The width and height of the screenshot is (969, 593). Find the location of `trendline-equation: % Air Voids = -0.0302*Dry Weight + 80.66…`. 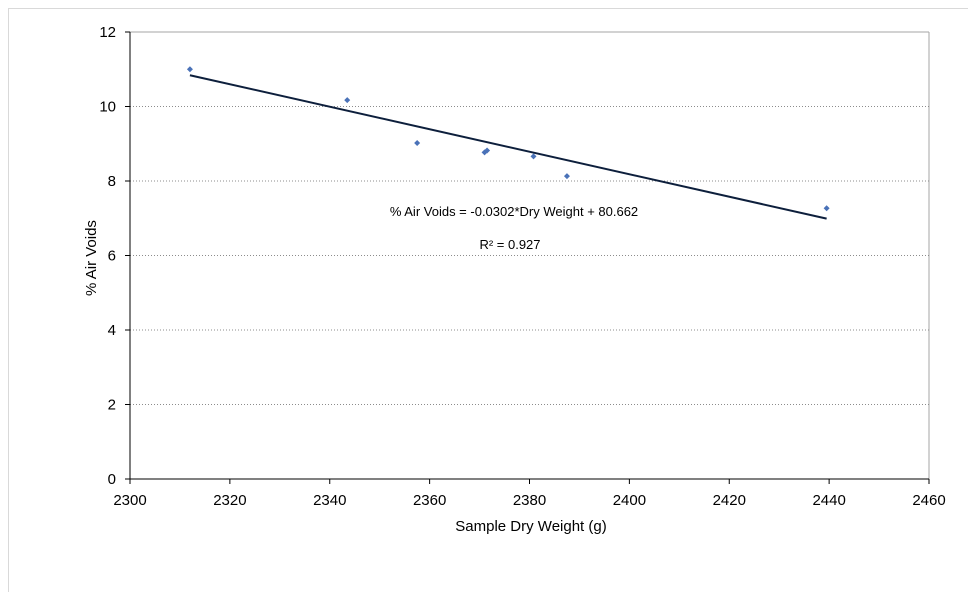

trendline-equation: % Air Voids = -0.0302*Dry Weight + 80.66… is located at coordinates (514, 211).